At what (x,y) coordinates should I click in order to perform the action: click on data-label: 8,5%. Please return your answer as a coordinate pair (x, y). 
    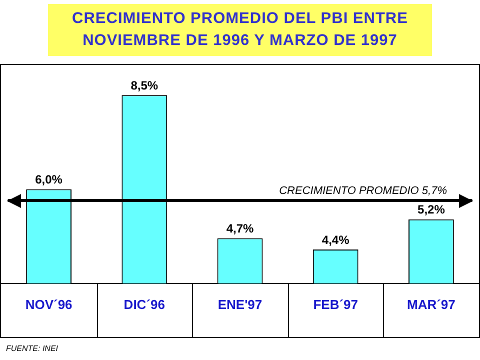
    Looking at the image, I should click on (144, 85).